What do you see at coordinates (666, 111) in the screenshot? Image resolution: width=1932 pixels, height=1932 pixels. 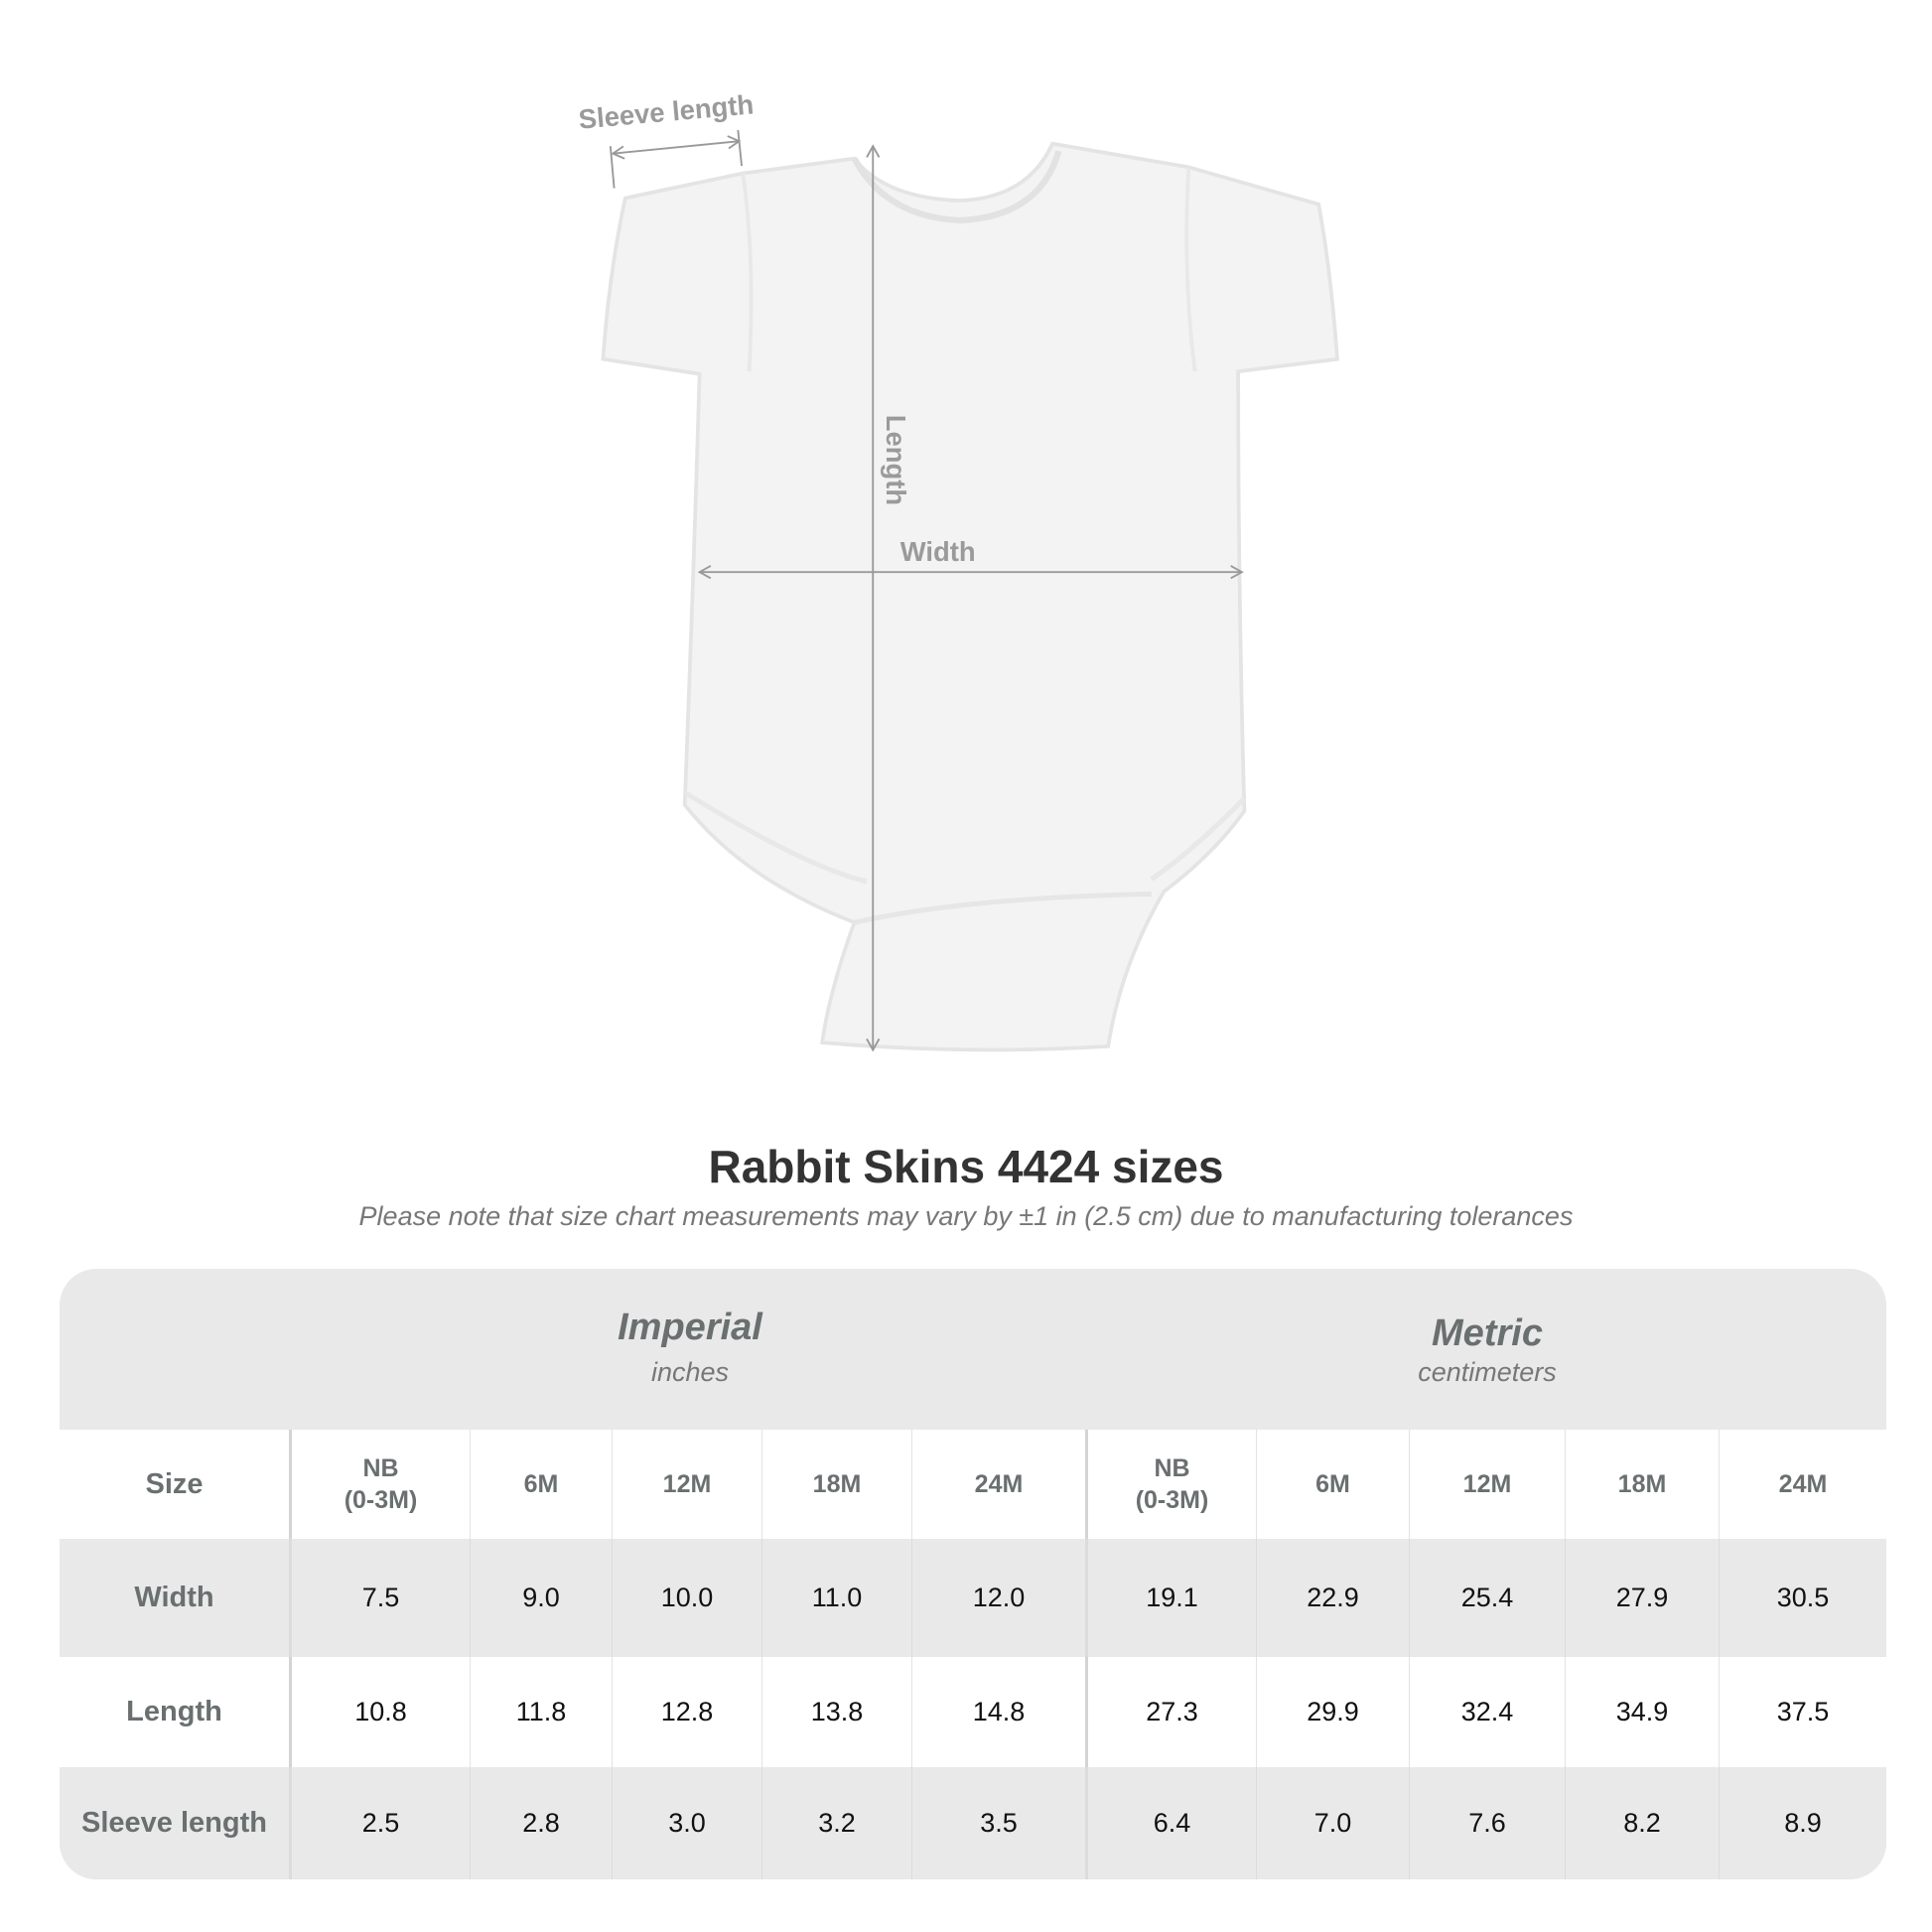 I see `sleeve-length-label: Sleeve length` at bounding box center [666, 111].